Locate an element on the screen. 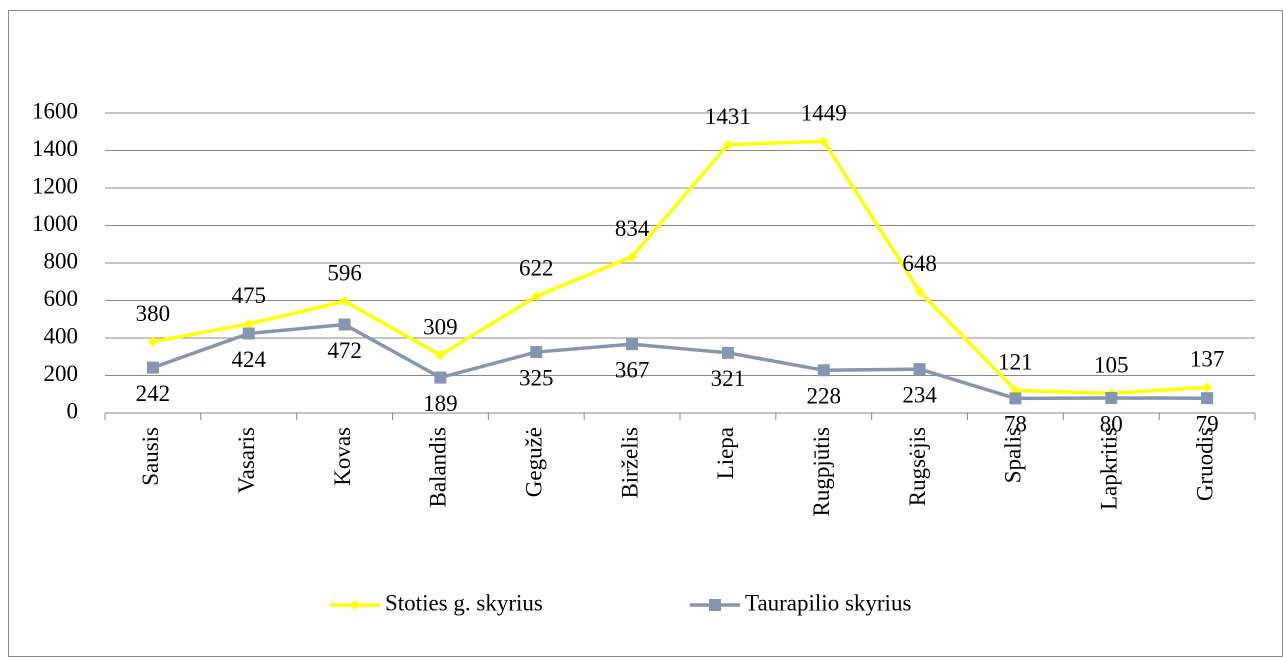 This screenshot has width=1283, height=657. data-label: 367 is located at coordinates (632, 369).